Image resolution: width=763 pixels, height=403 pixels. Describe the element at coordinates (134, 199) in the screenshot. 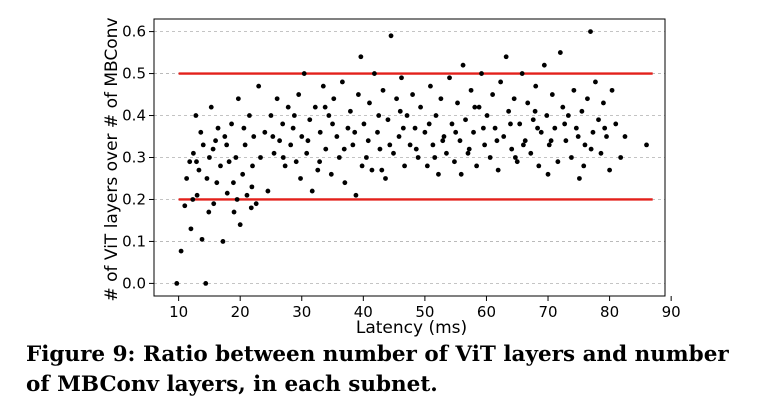

I see `y-tick-label-2: 0.2` at that location.